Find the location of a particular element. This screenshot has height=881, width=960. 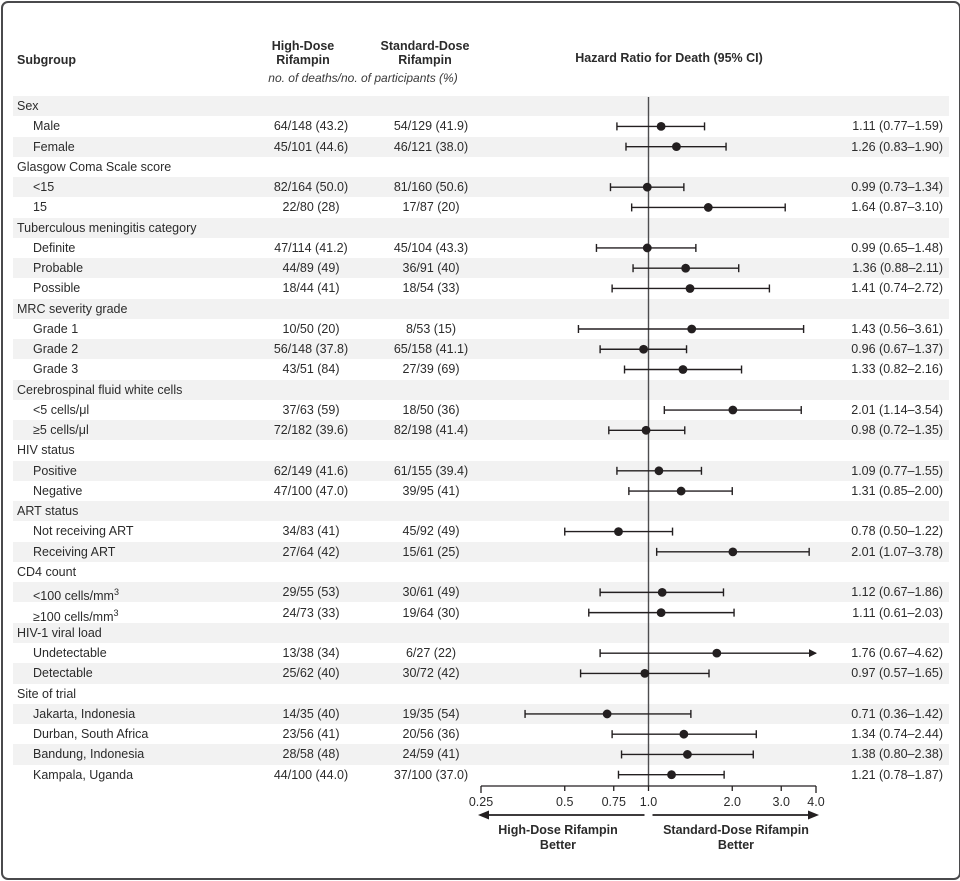

standard-dose-value: 19/35 (54) is located at coordinates (431, 713).